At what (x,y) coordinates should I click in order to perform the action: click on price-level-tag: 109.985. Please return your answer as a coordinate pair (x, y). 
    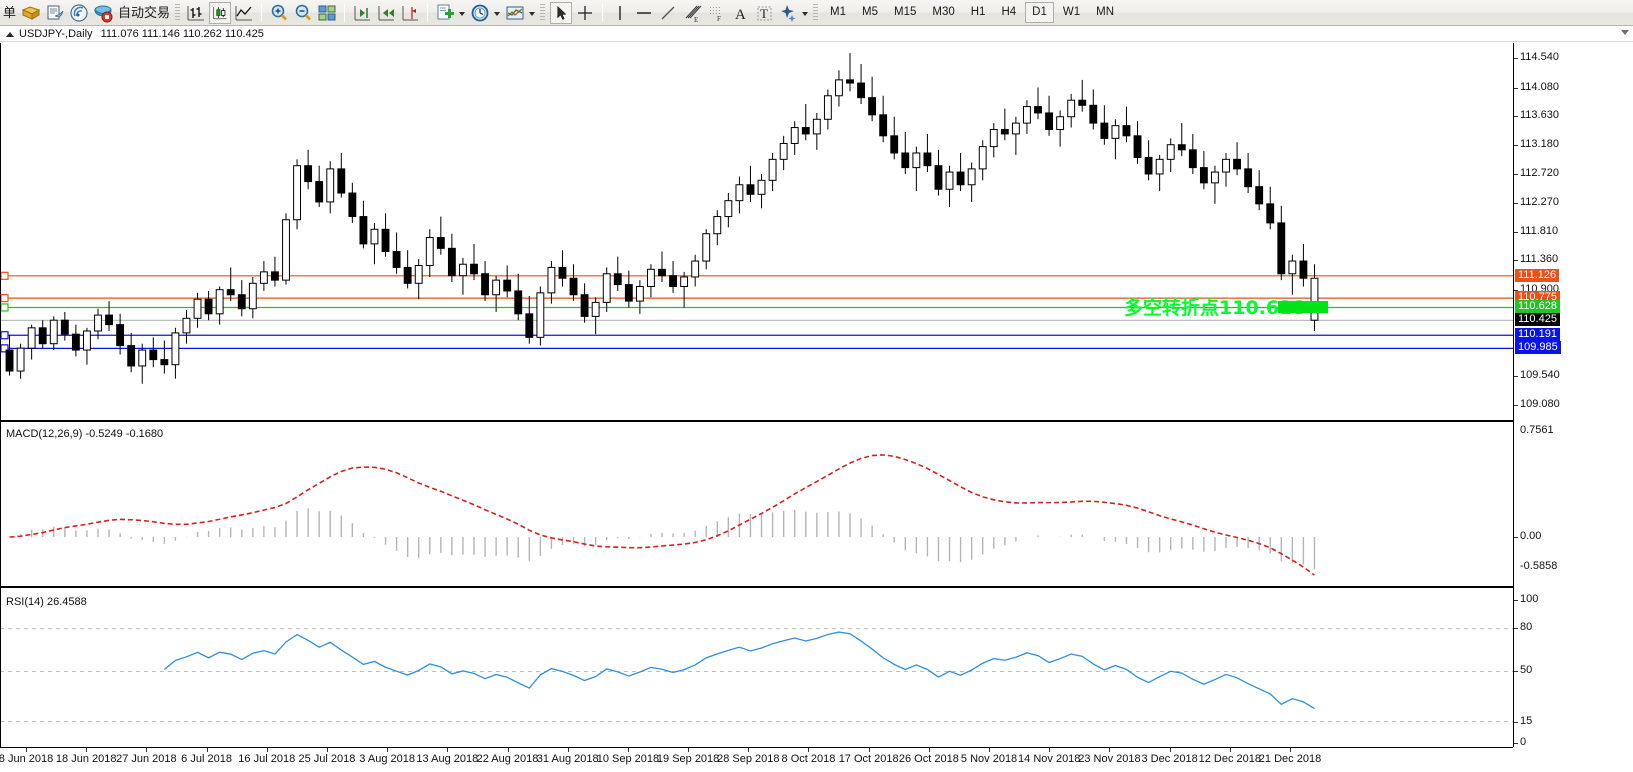
    Looking at the image, I should click on (1538, 348).